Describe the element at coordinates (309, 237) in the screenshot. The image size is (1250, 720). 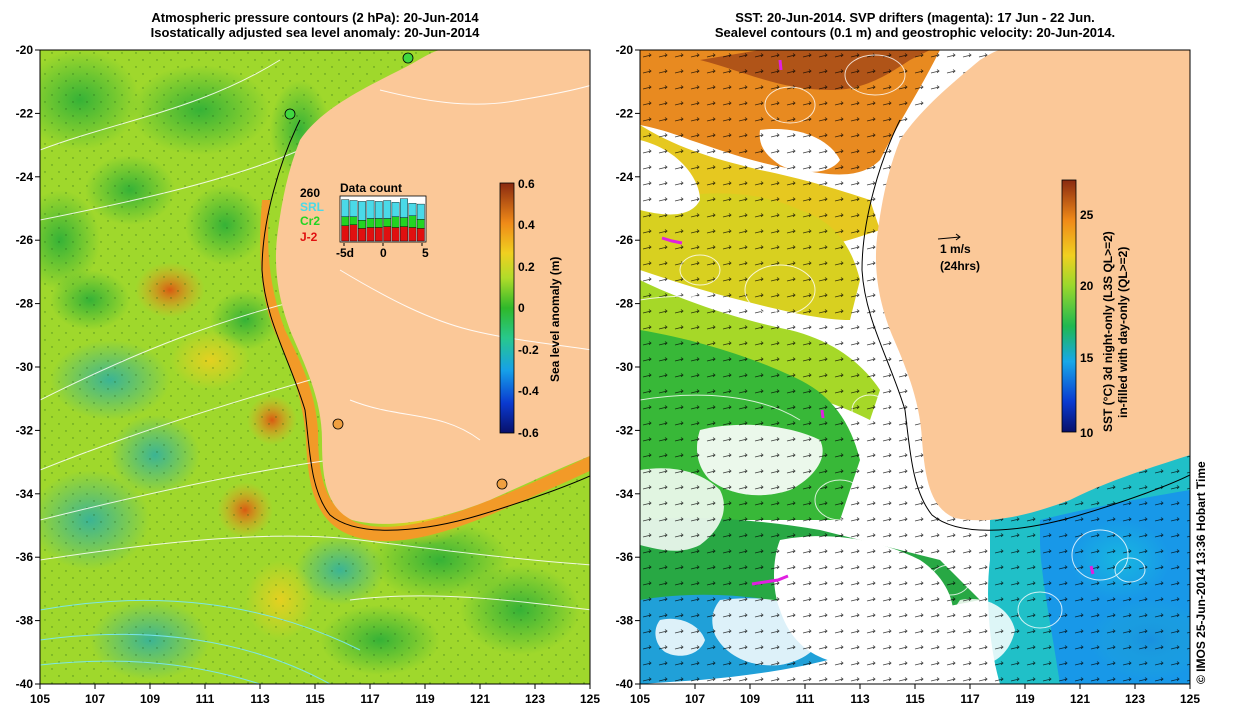
I see `legend-j2: J-2` at that location.